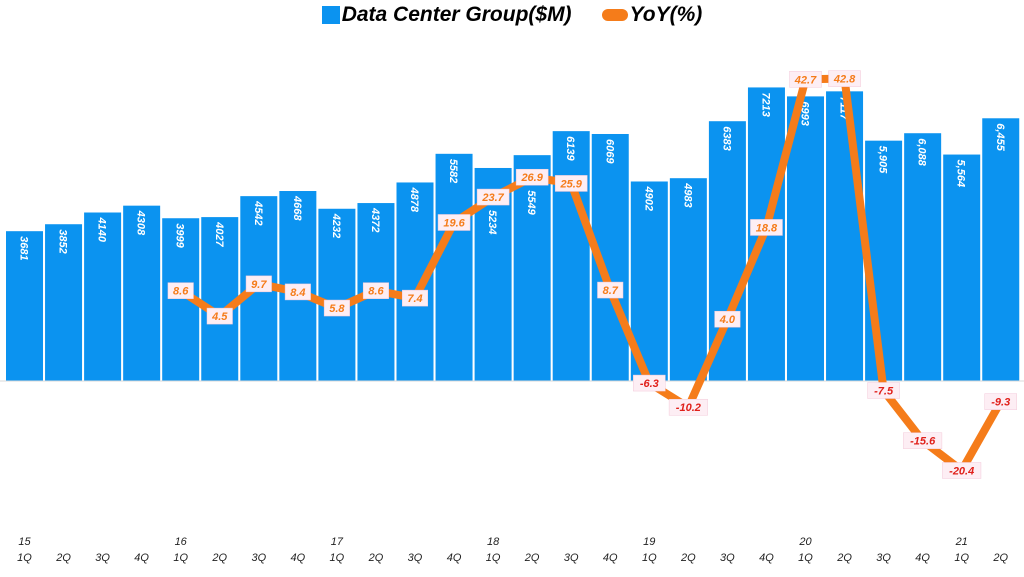 This screenshot has width=1024, height=577. I want to click on yoy-value-label: 8.4, so click(297, 293).